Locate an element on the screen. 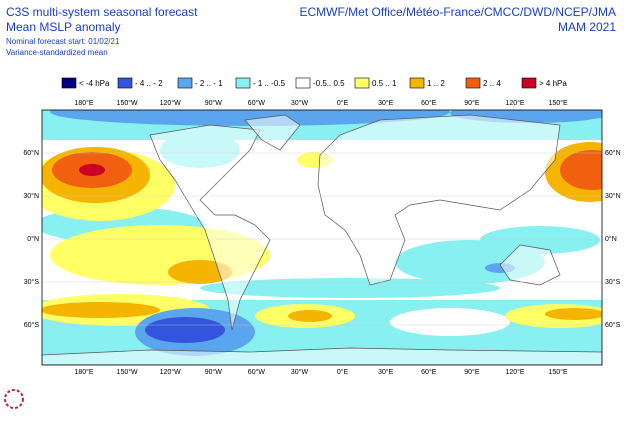  legend-label: 0.5 .. 1 is located at coordinates (384, 83).